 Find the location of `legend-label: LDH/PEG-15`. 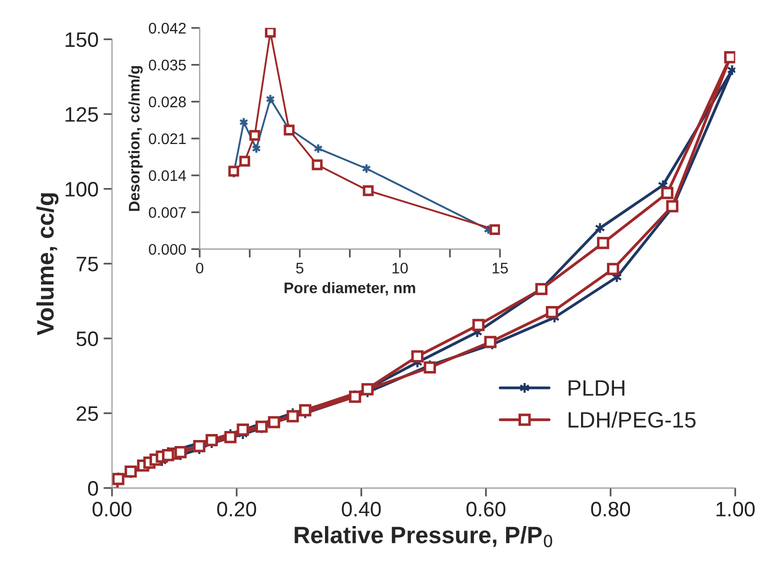

legend-label: LDH/PEG-15 is located at coordinates (632, 419).